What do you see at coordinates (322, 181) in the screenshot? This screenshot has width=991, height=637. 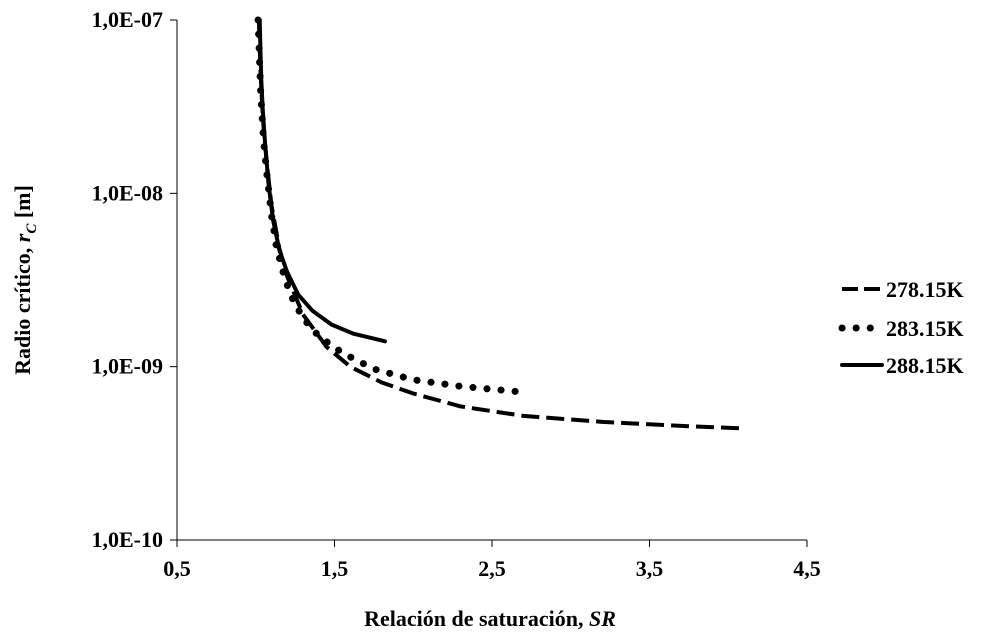 I see `series-line-288.15K` at bounding box center [322, 181].